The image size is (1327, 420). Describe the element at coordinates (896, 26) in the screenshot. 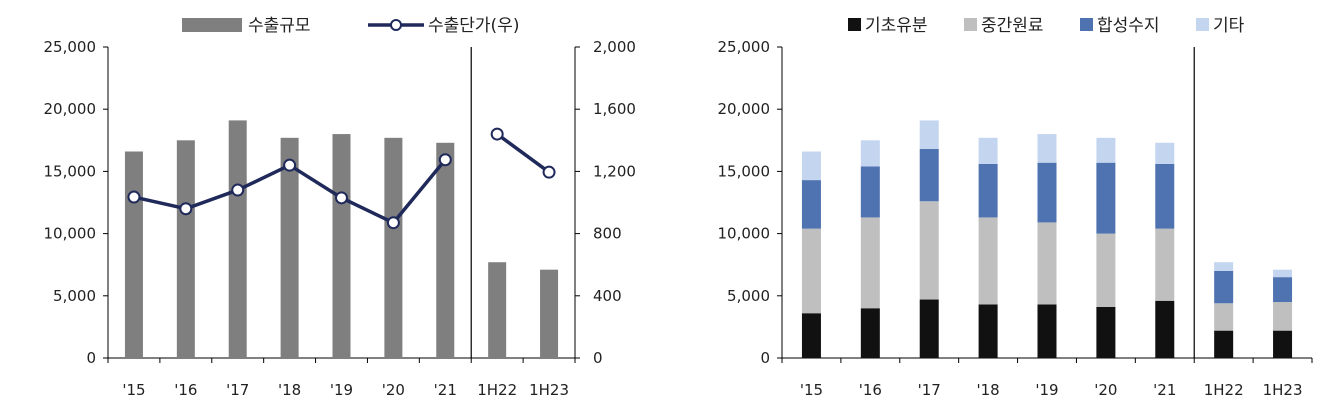

I see `legend-label: 기초유분` at that location.